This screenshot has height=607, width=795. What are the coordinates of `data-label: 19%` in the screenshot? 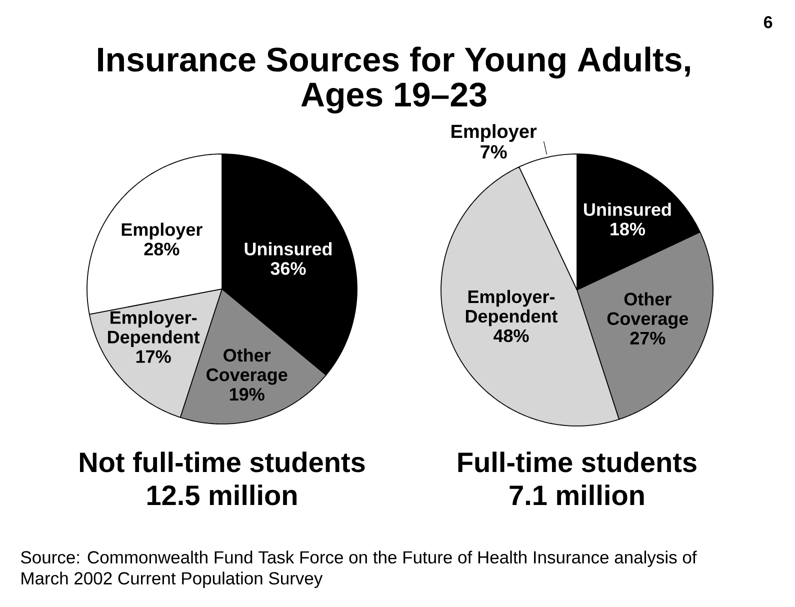 It's located at (247, 394).